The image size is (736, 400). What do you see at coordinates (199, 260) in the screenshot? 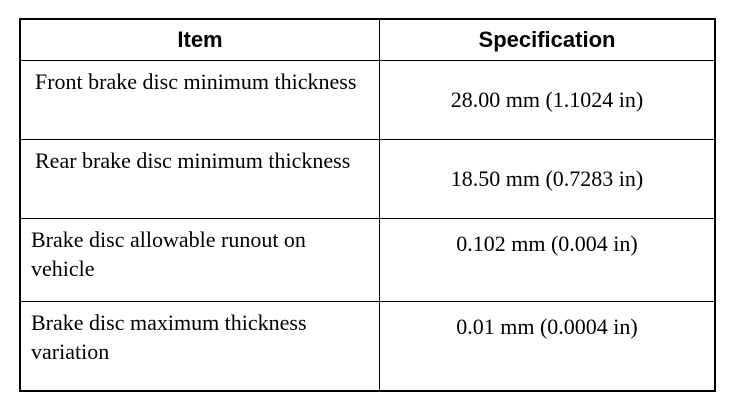
I see `item-cell: Brake disc allowable runout on vehicle` at bounding box center [199, 260].